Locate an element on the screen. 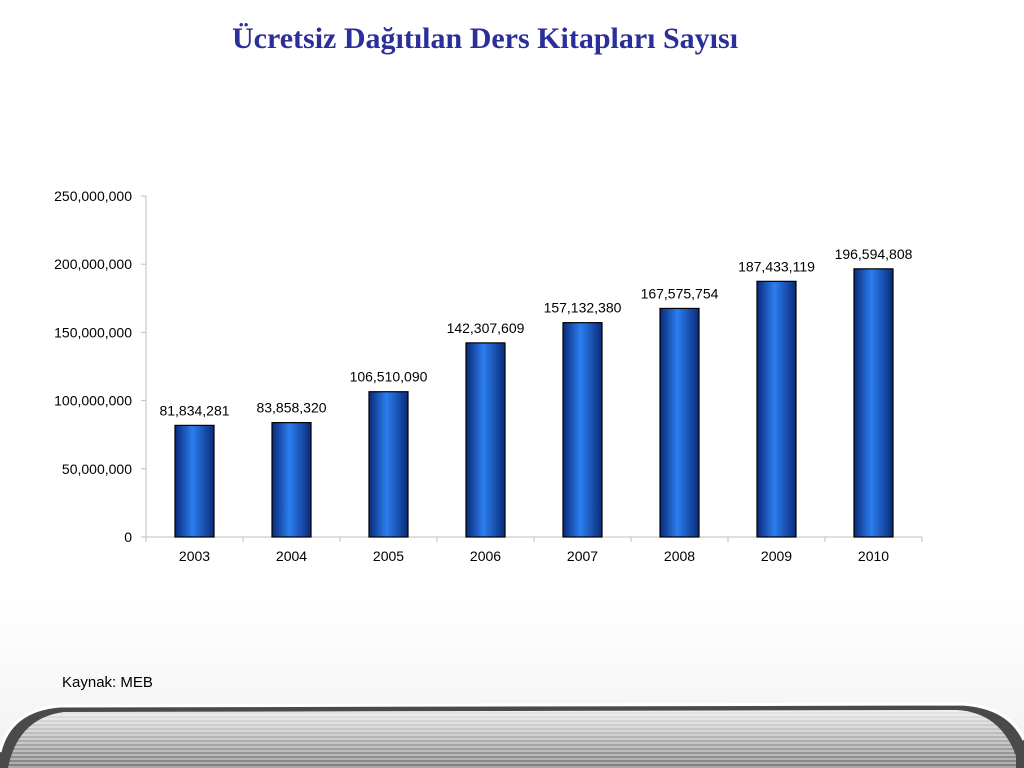  y-tick-label: 100,000,000 is located at coordinates (93, 401).